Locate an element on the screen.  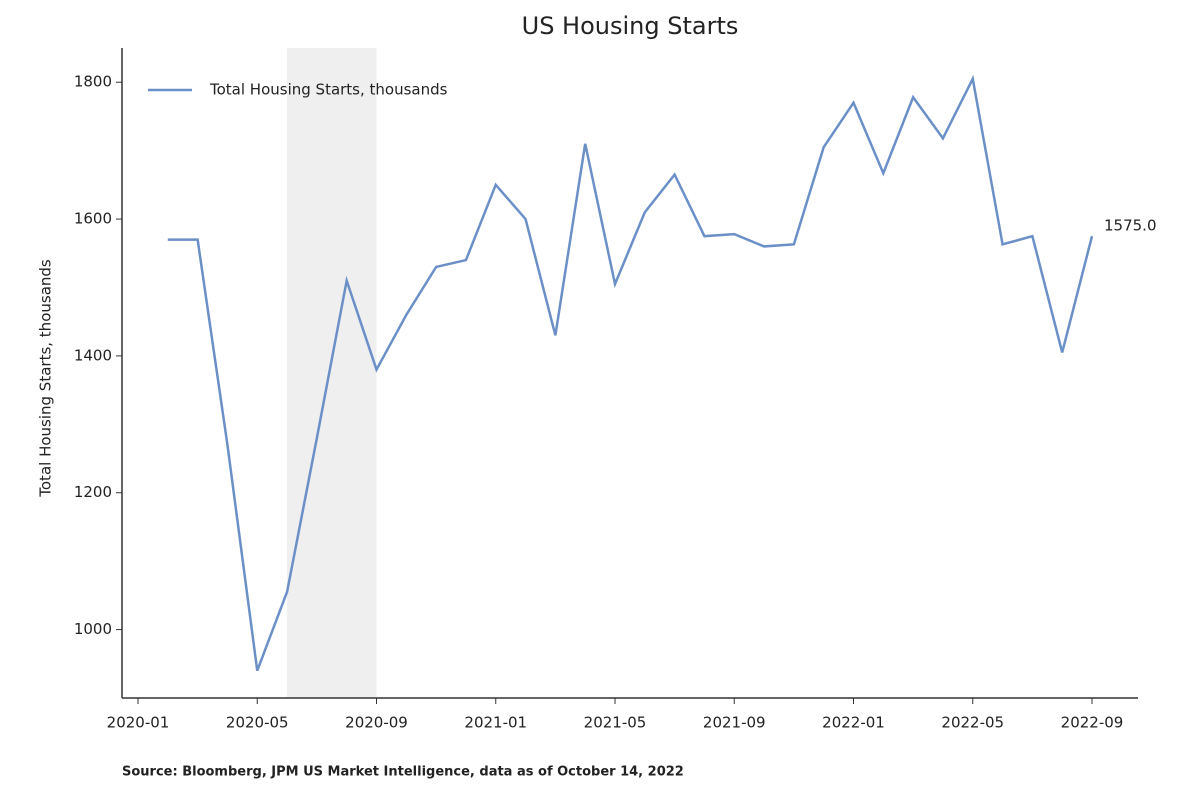
value-label: 1575.0 is located at coordinates (1130, 226).